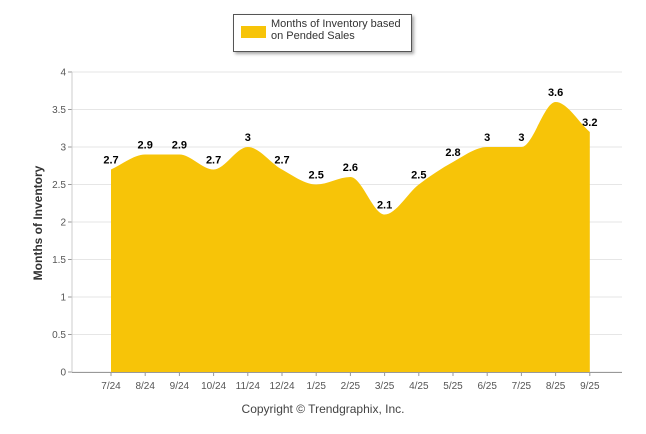 The image size is (646, 434). I want to click on data-label: 2.1, so click(384, 206).